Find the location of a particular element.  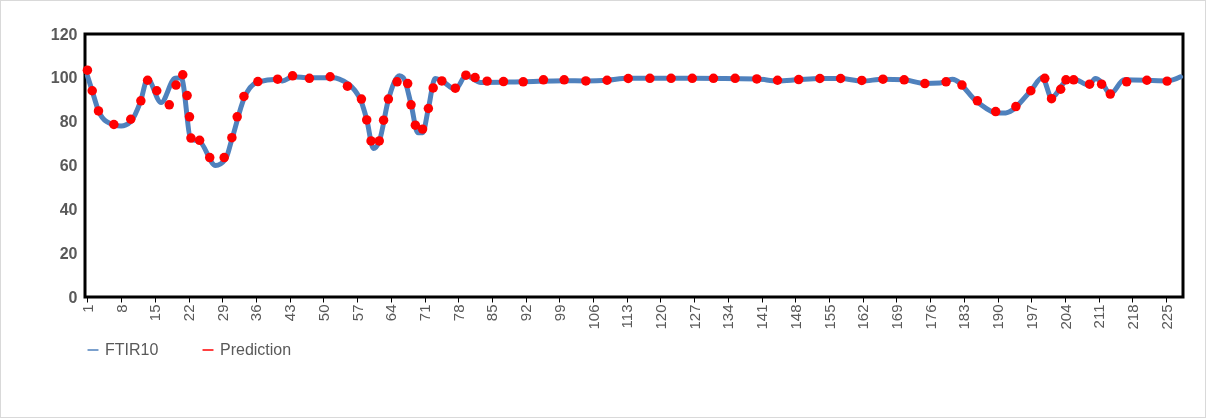

x-tick-label: 8 is located at coordinates (121, 308).